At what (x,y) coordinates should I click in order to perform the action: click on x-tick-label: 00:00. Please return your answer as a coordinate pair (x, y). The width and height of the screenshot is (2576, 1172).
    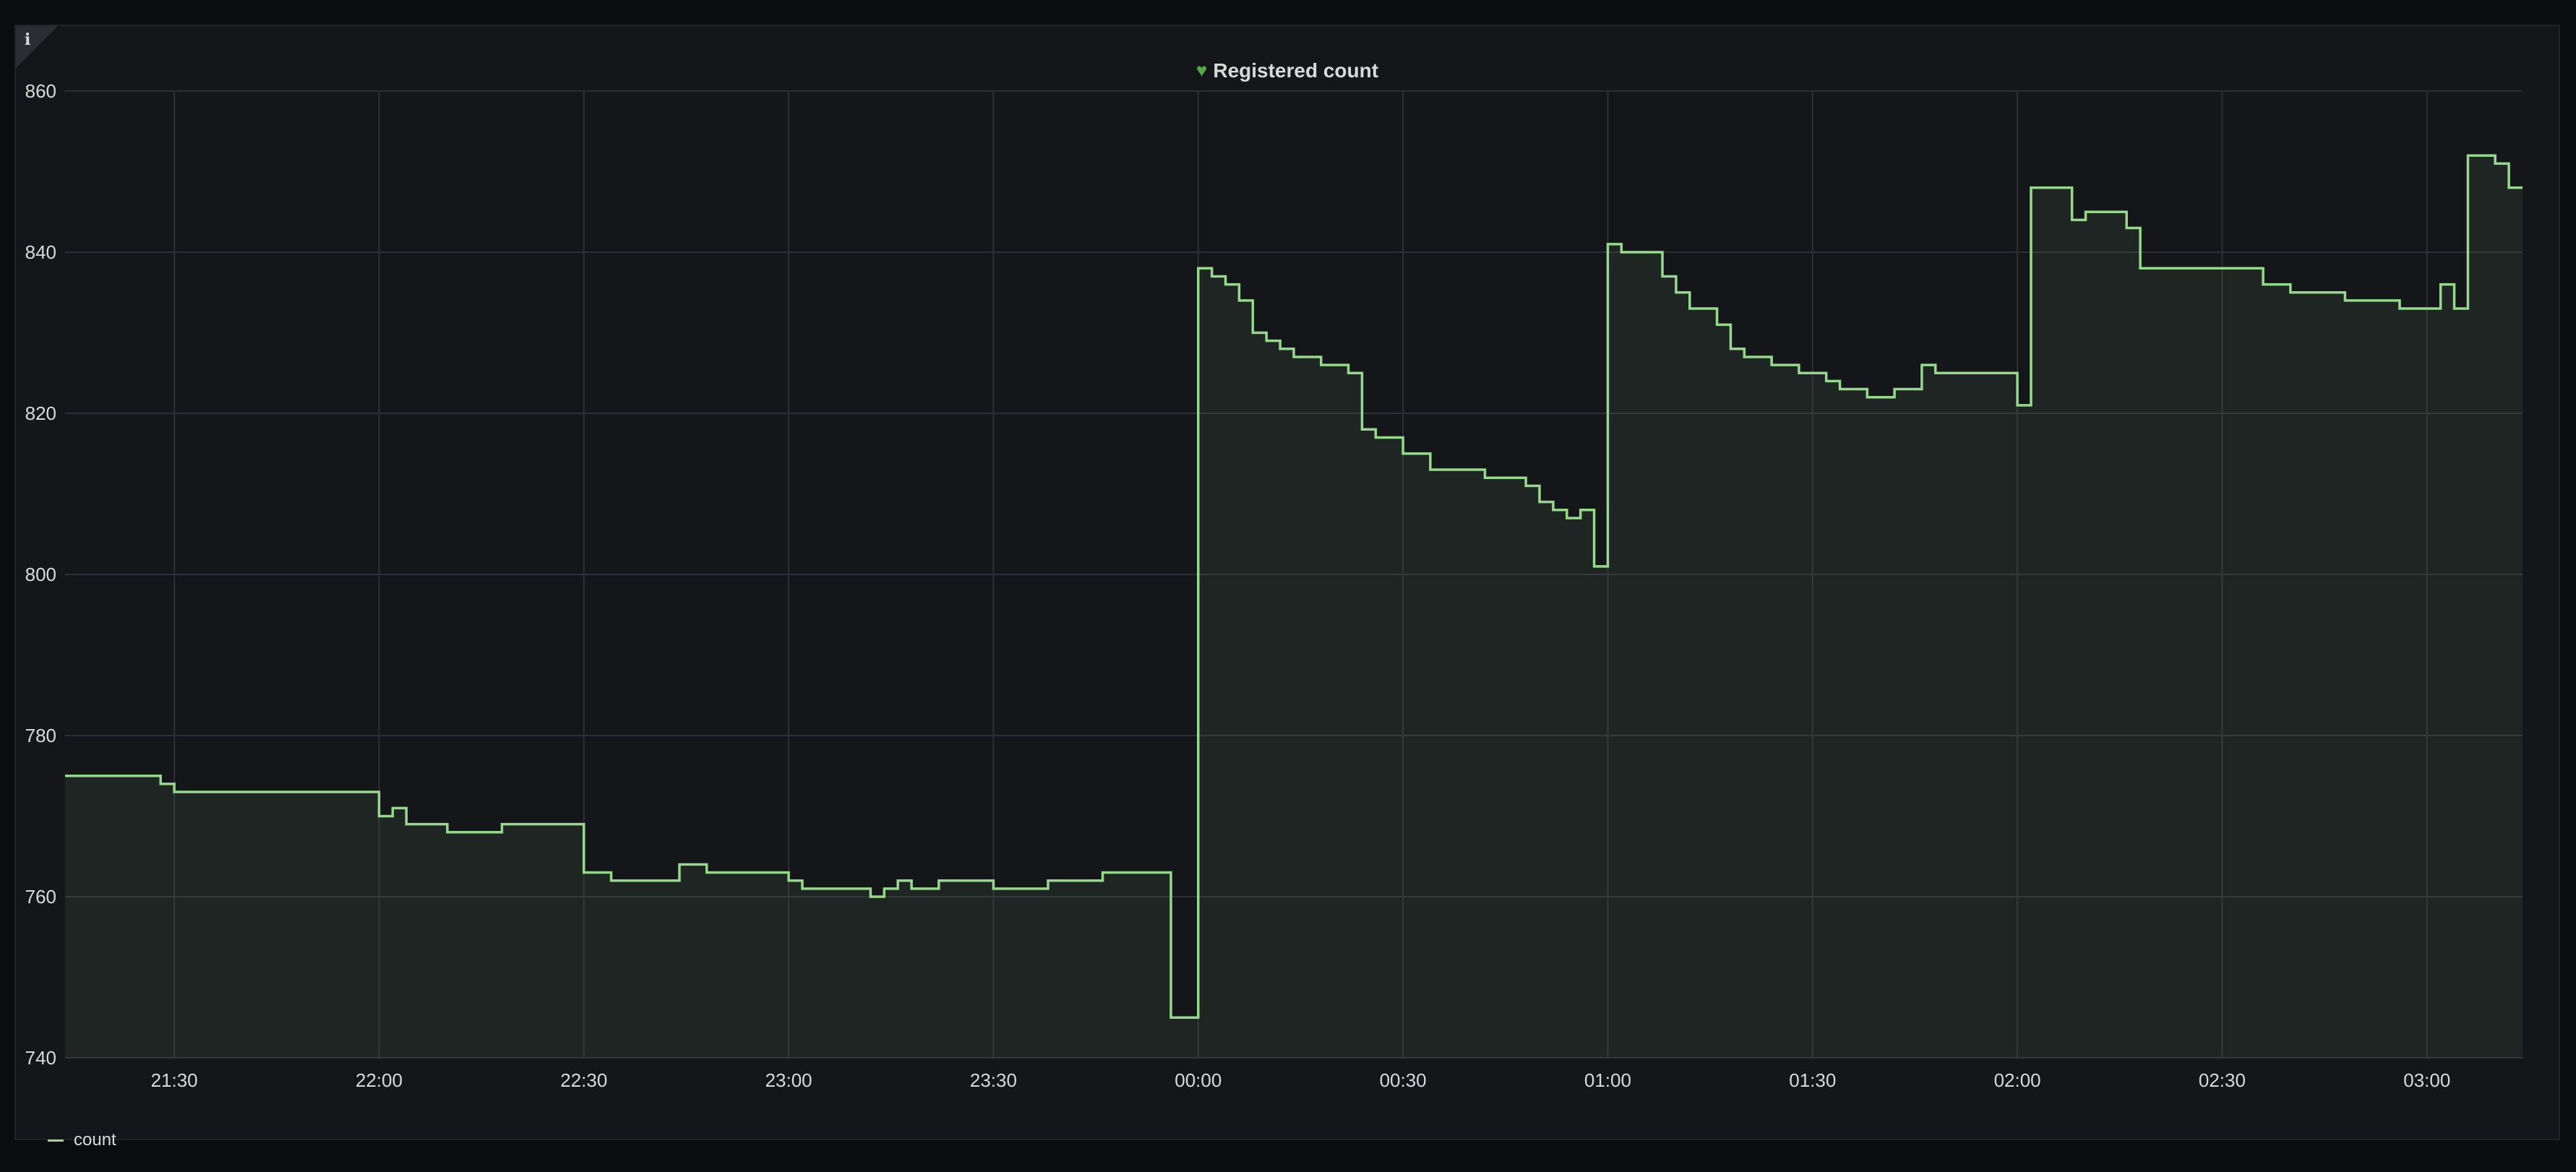
    Looking at the image, I should click on (1199, 1080).